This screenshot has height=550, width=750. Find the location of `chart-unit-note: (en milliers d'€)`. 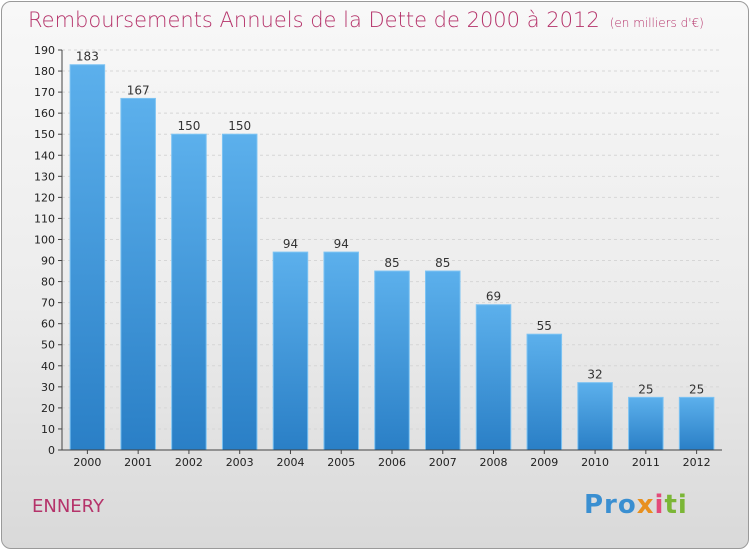

chart-unit-note: (en milliers d'€) is located at coordinates (656, 23).